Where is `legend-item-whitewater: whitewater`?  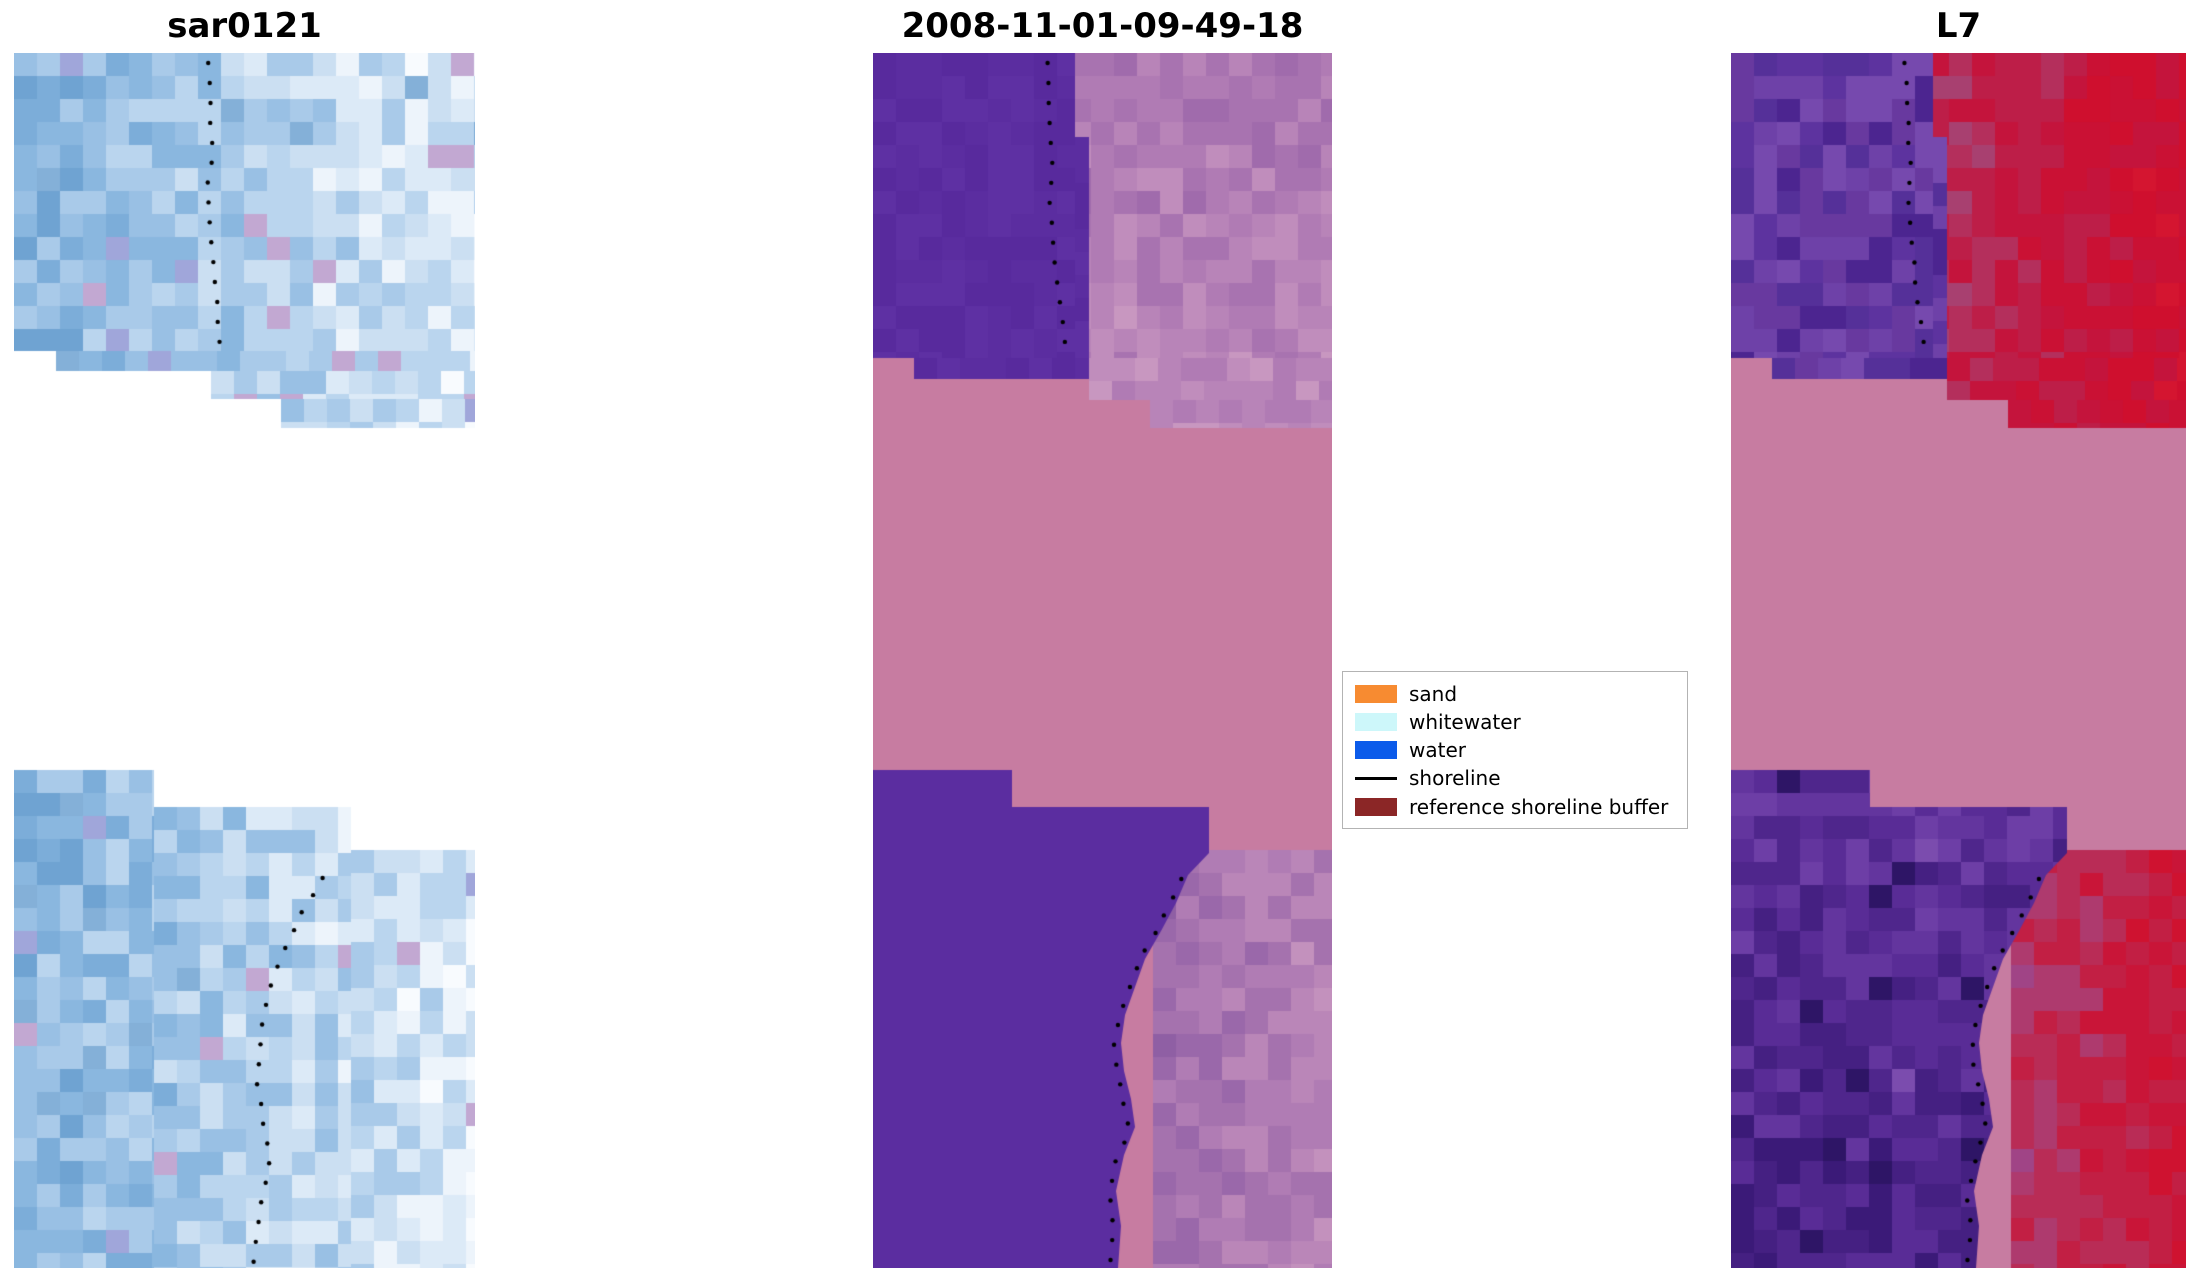 legend-item-whitewater: whitewater is located at coordinates (1515, 721).